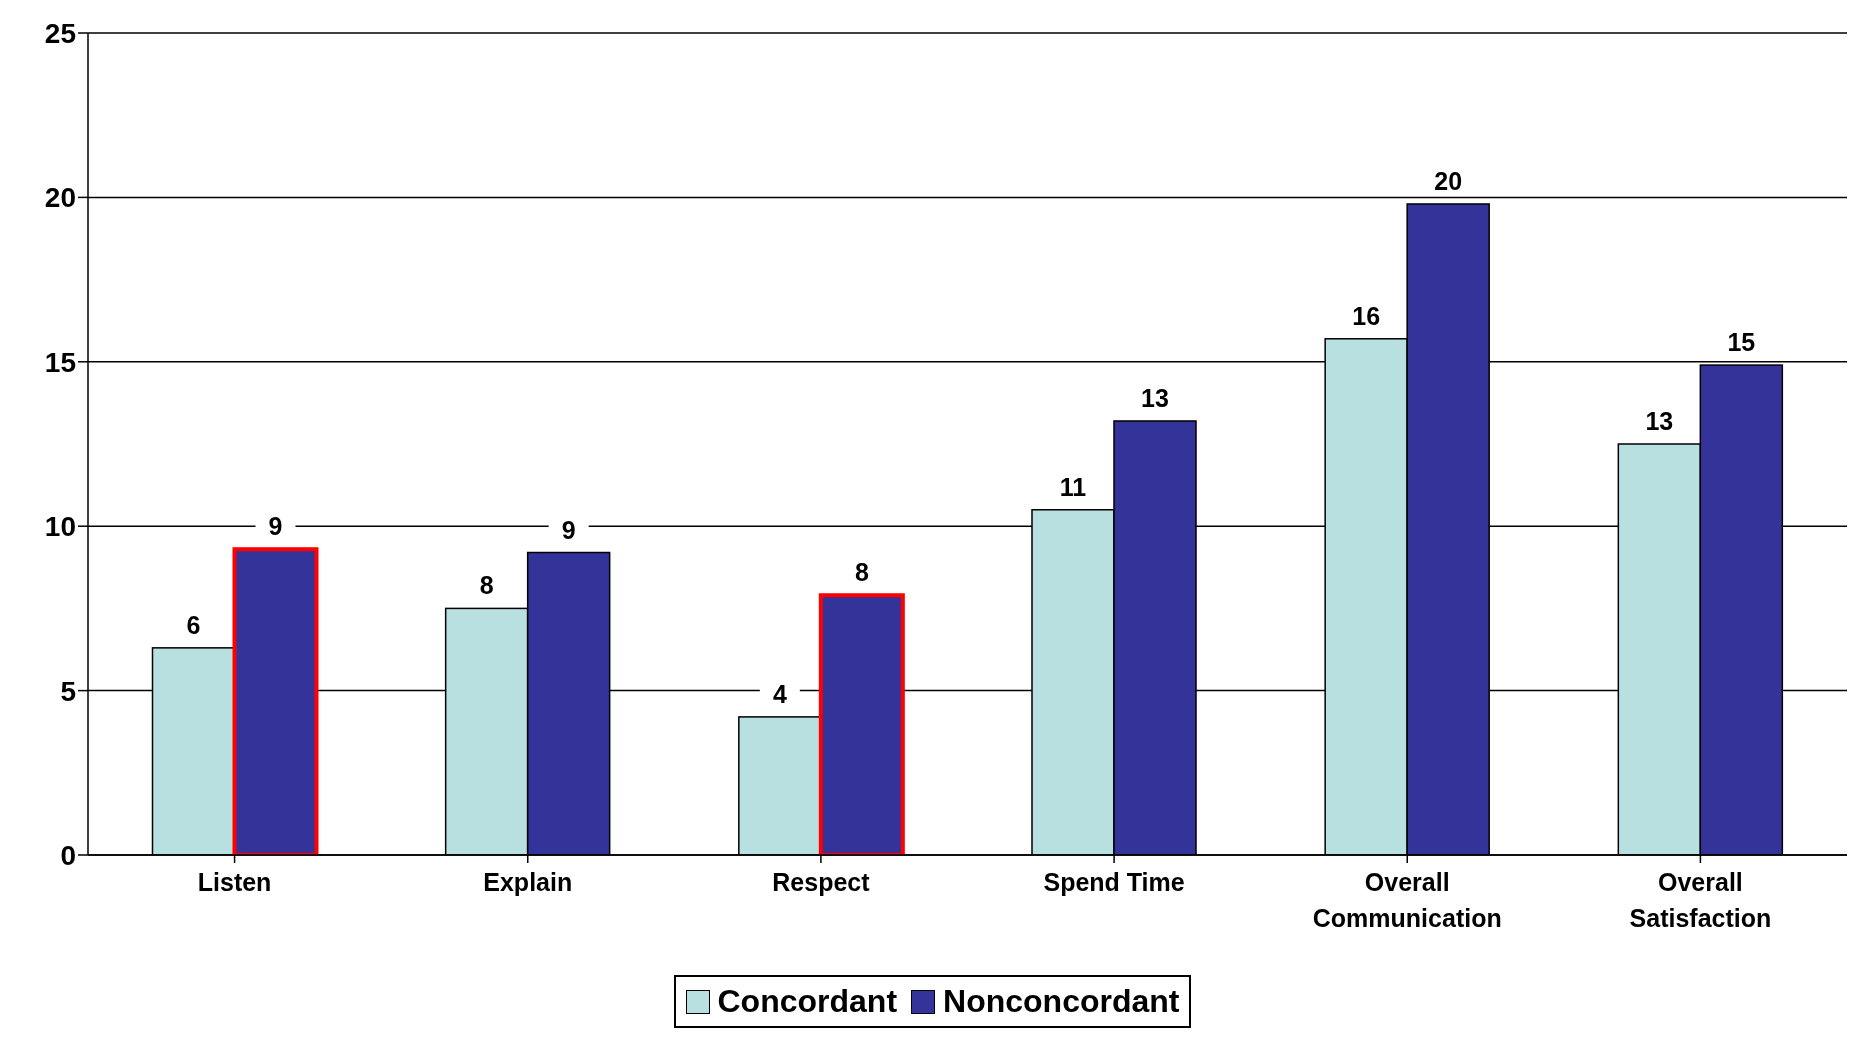 This screenshot has height=1042, width=1865. I want to click on y-tick-label: 10, so click(60, 527).